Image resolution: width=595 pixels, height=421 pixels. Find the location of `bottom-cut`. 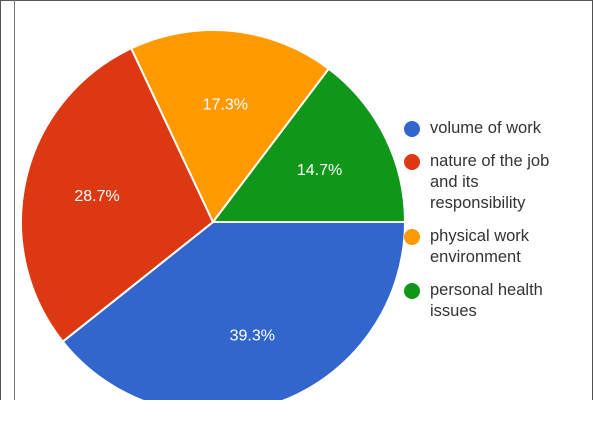

bottom-cut is located at coordinates (297, 410).